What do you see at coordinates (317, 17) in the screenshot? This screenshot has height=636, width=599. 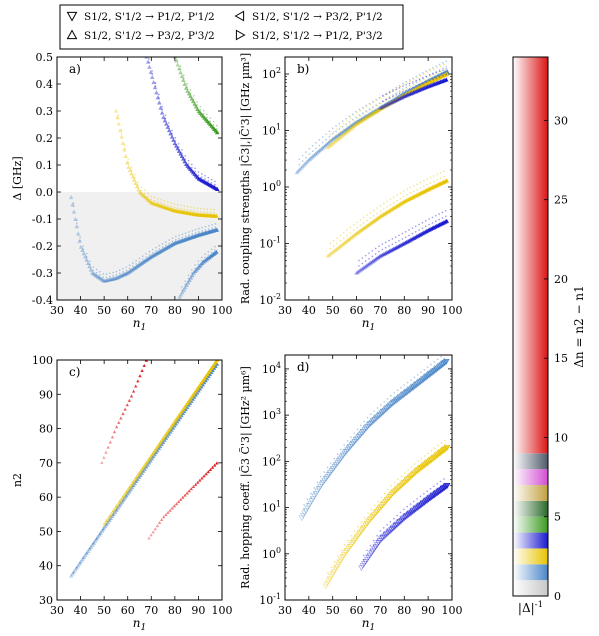 I see `legend-label: S1/2, S'1/2 → P3/2, P'1/2` at bounding box center [317, 17].